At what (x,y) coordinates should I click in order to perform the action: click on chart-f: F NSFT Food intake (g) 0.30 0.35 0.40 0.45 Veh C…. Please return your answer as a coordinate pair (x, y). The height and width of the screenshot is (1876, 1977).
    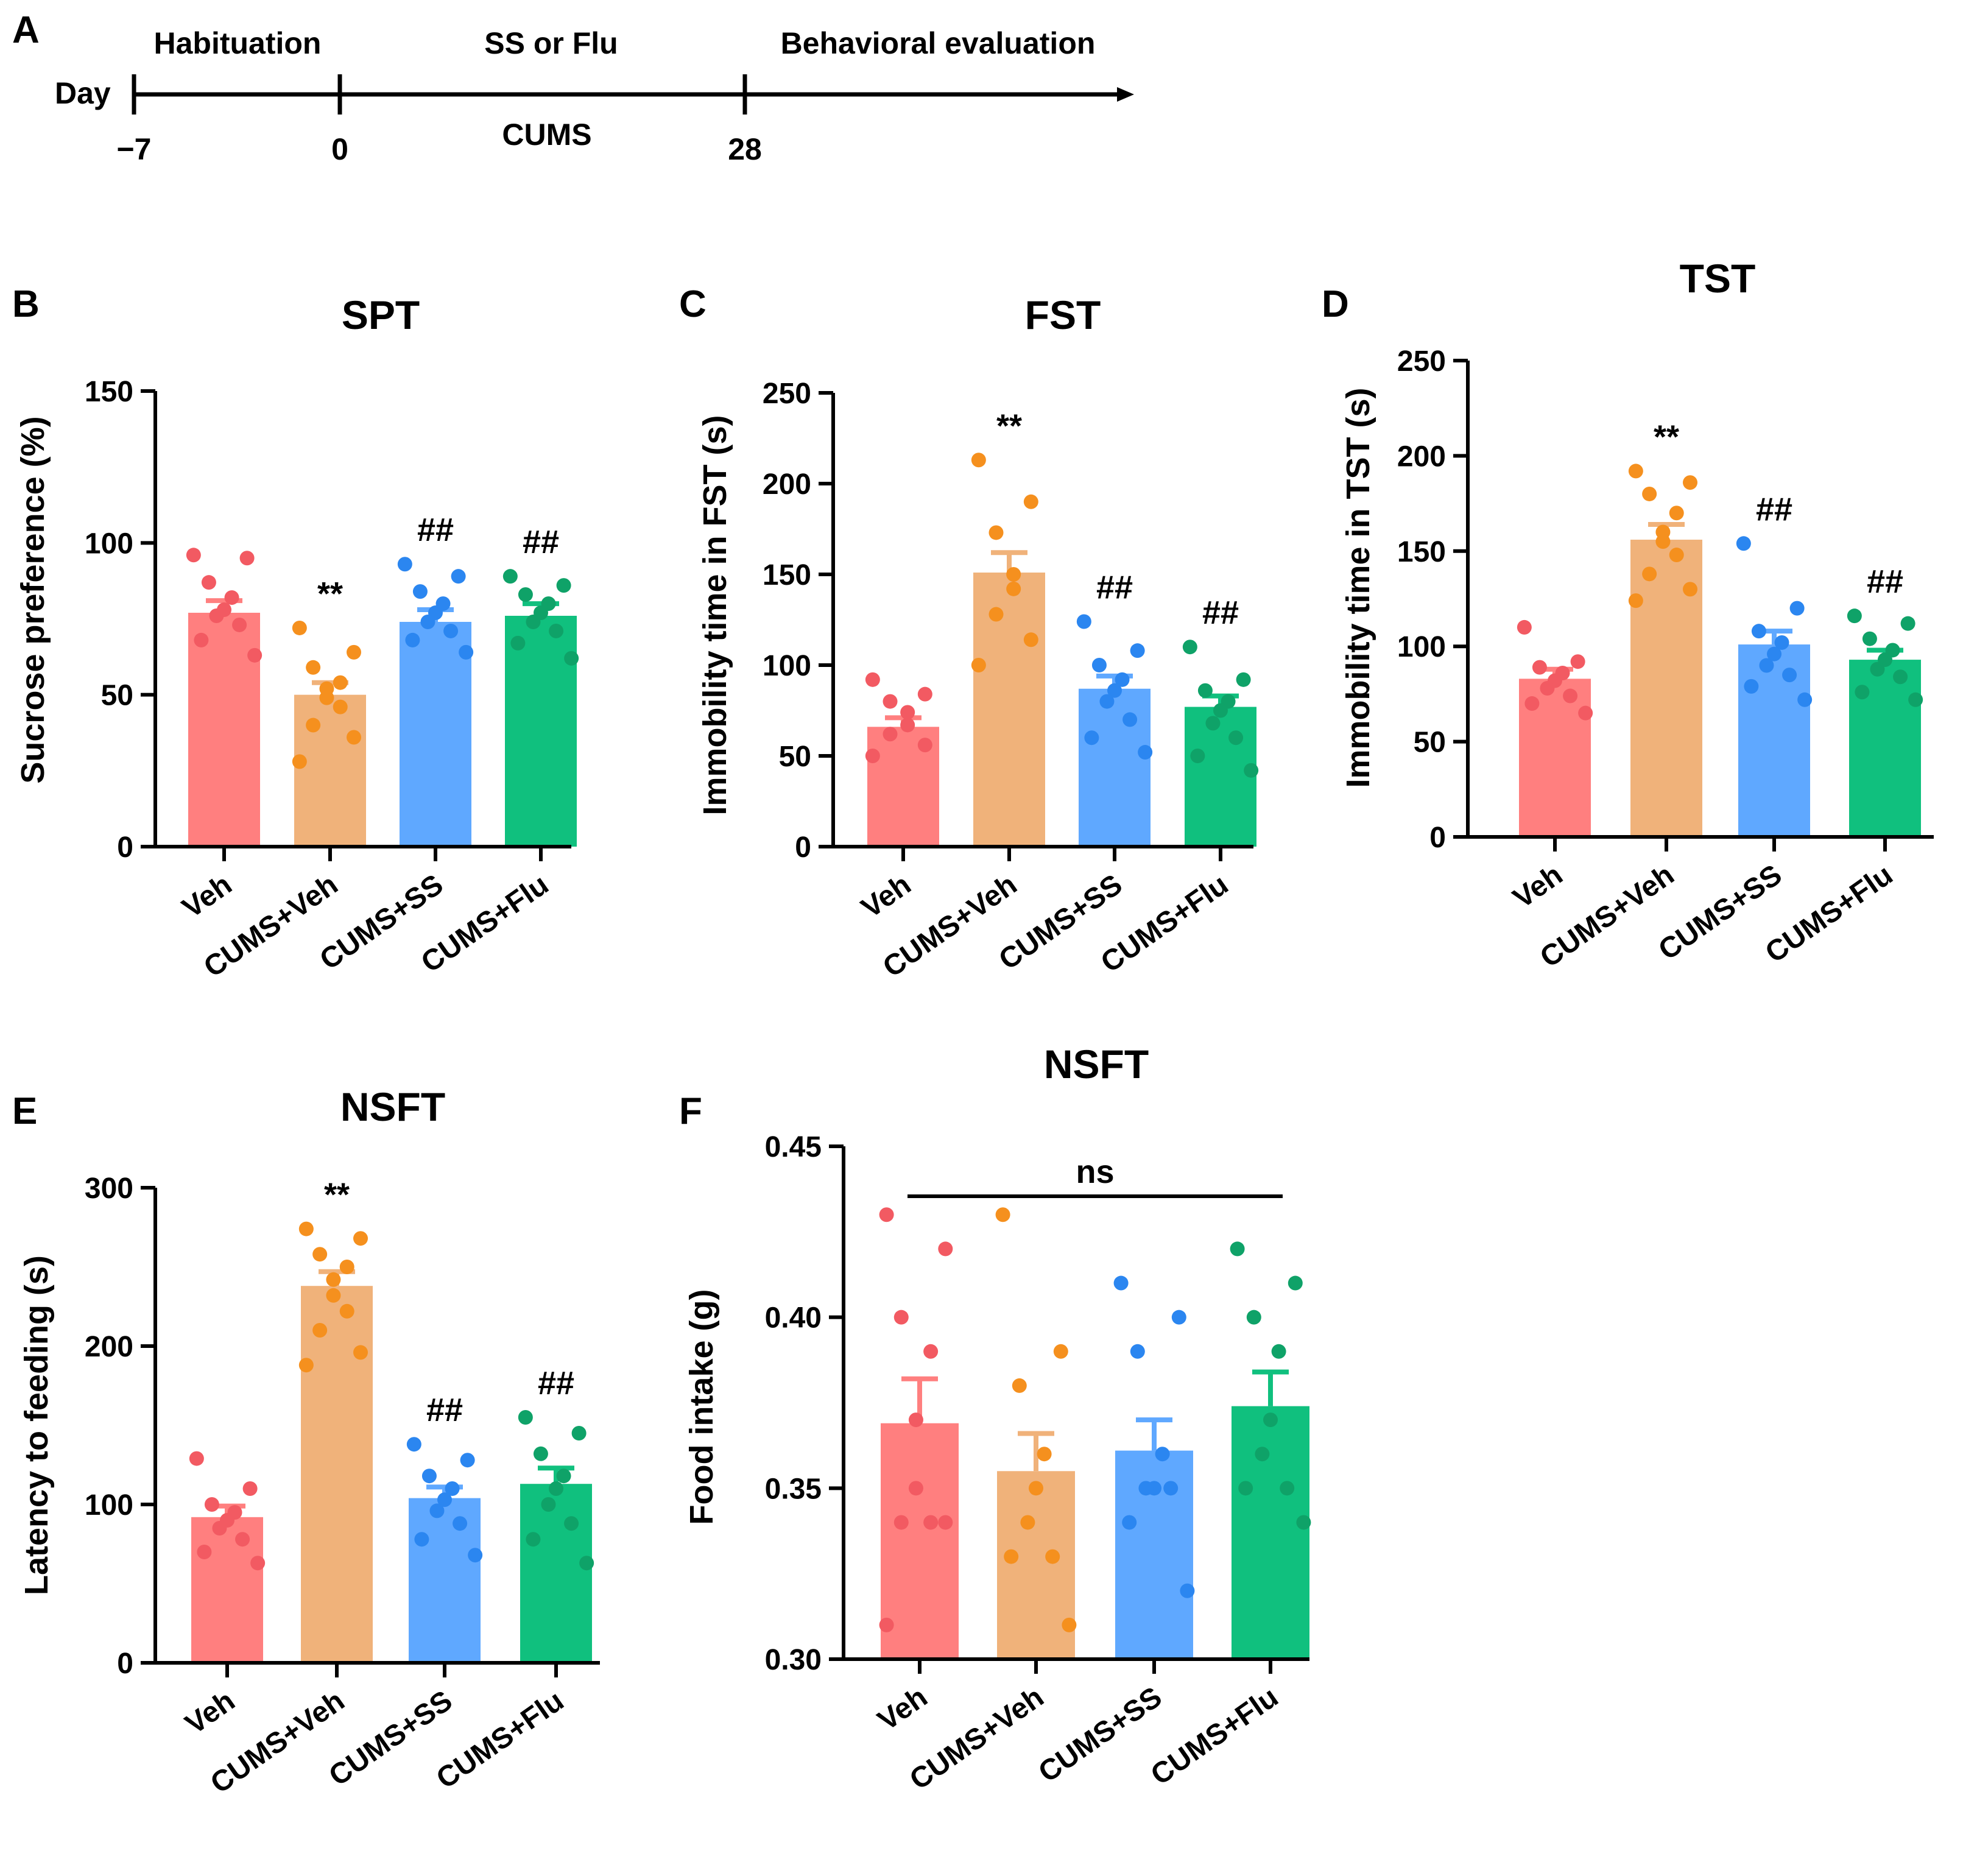
    Looking at the image, I should click on (995, 1419).